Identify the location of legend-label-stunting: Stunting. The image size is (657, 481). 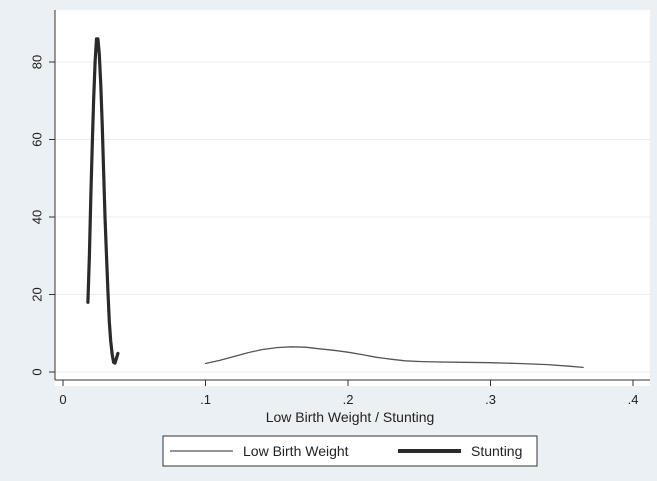
(496, 451).